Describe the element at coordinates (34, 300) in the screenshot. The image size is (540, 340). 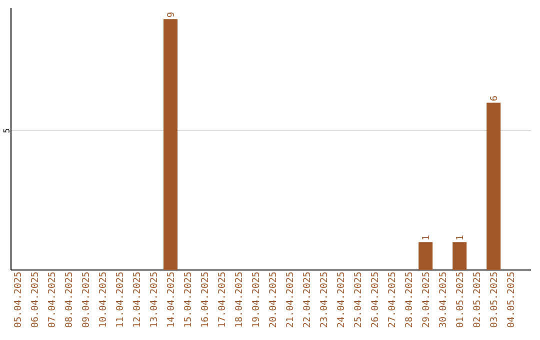
I see `x-tick-label: 06.04.2025` at that location.